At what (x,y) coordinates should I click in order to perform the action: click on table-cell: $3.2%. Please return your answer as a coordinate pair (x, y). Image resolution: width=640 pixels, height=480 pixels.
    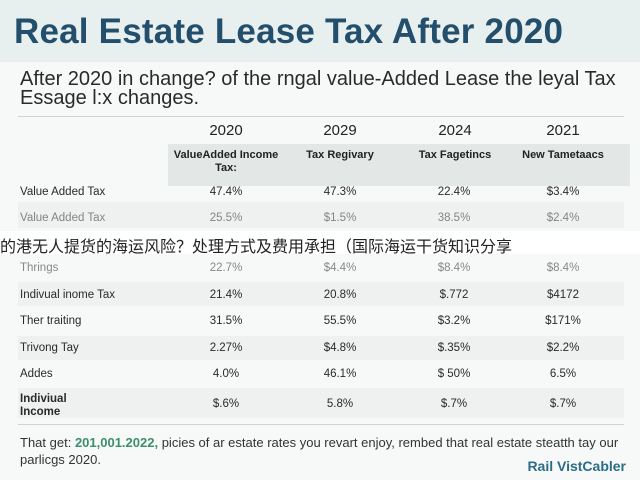
    Looking at the image, I should click on (454, 321).